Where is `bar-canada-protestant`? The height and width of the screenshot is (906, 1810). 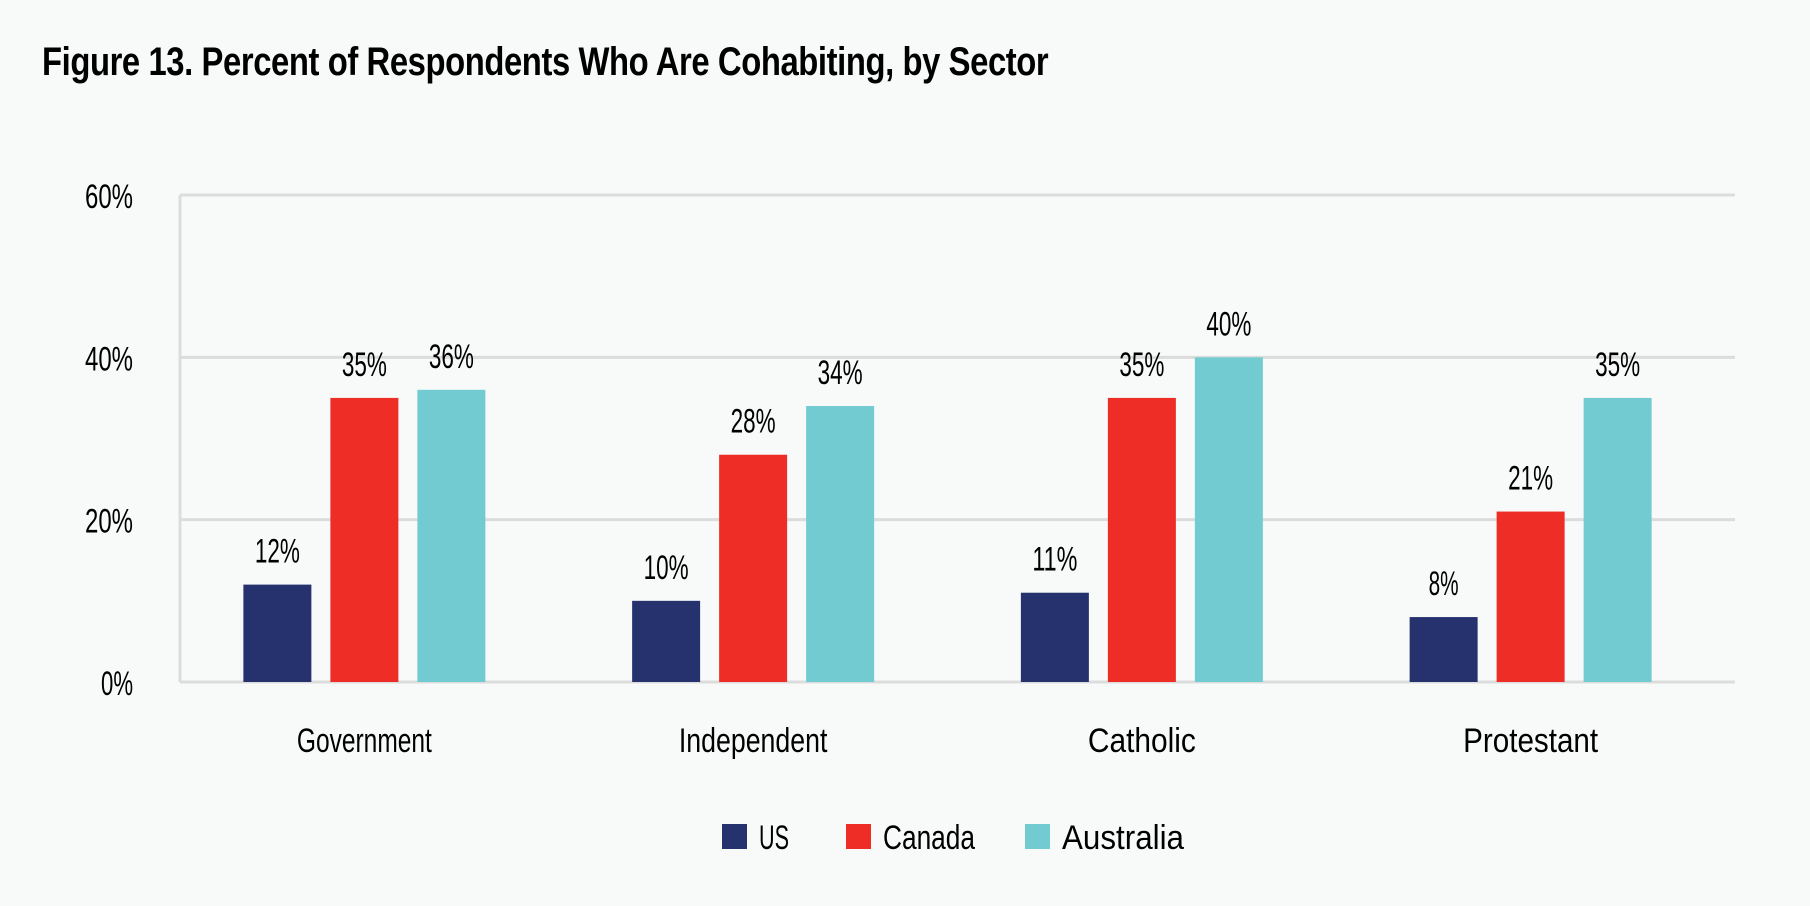
bar-canada-protestant is located at coordinates (1530, 596).